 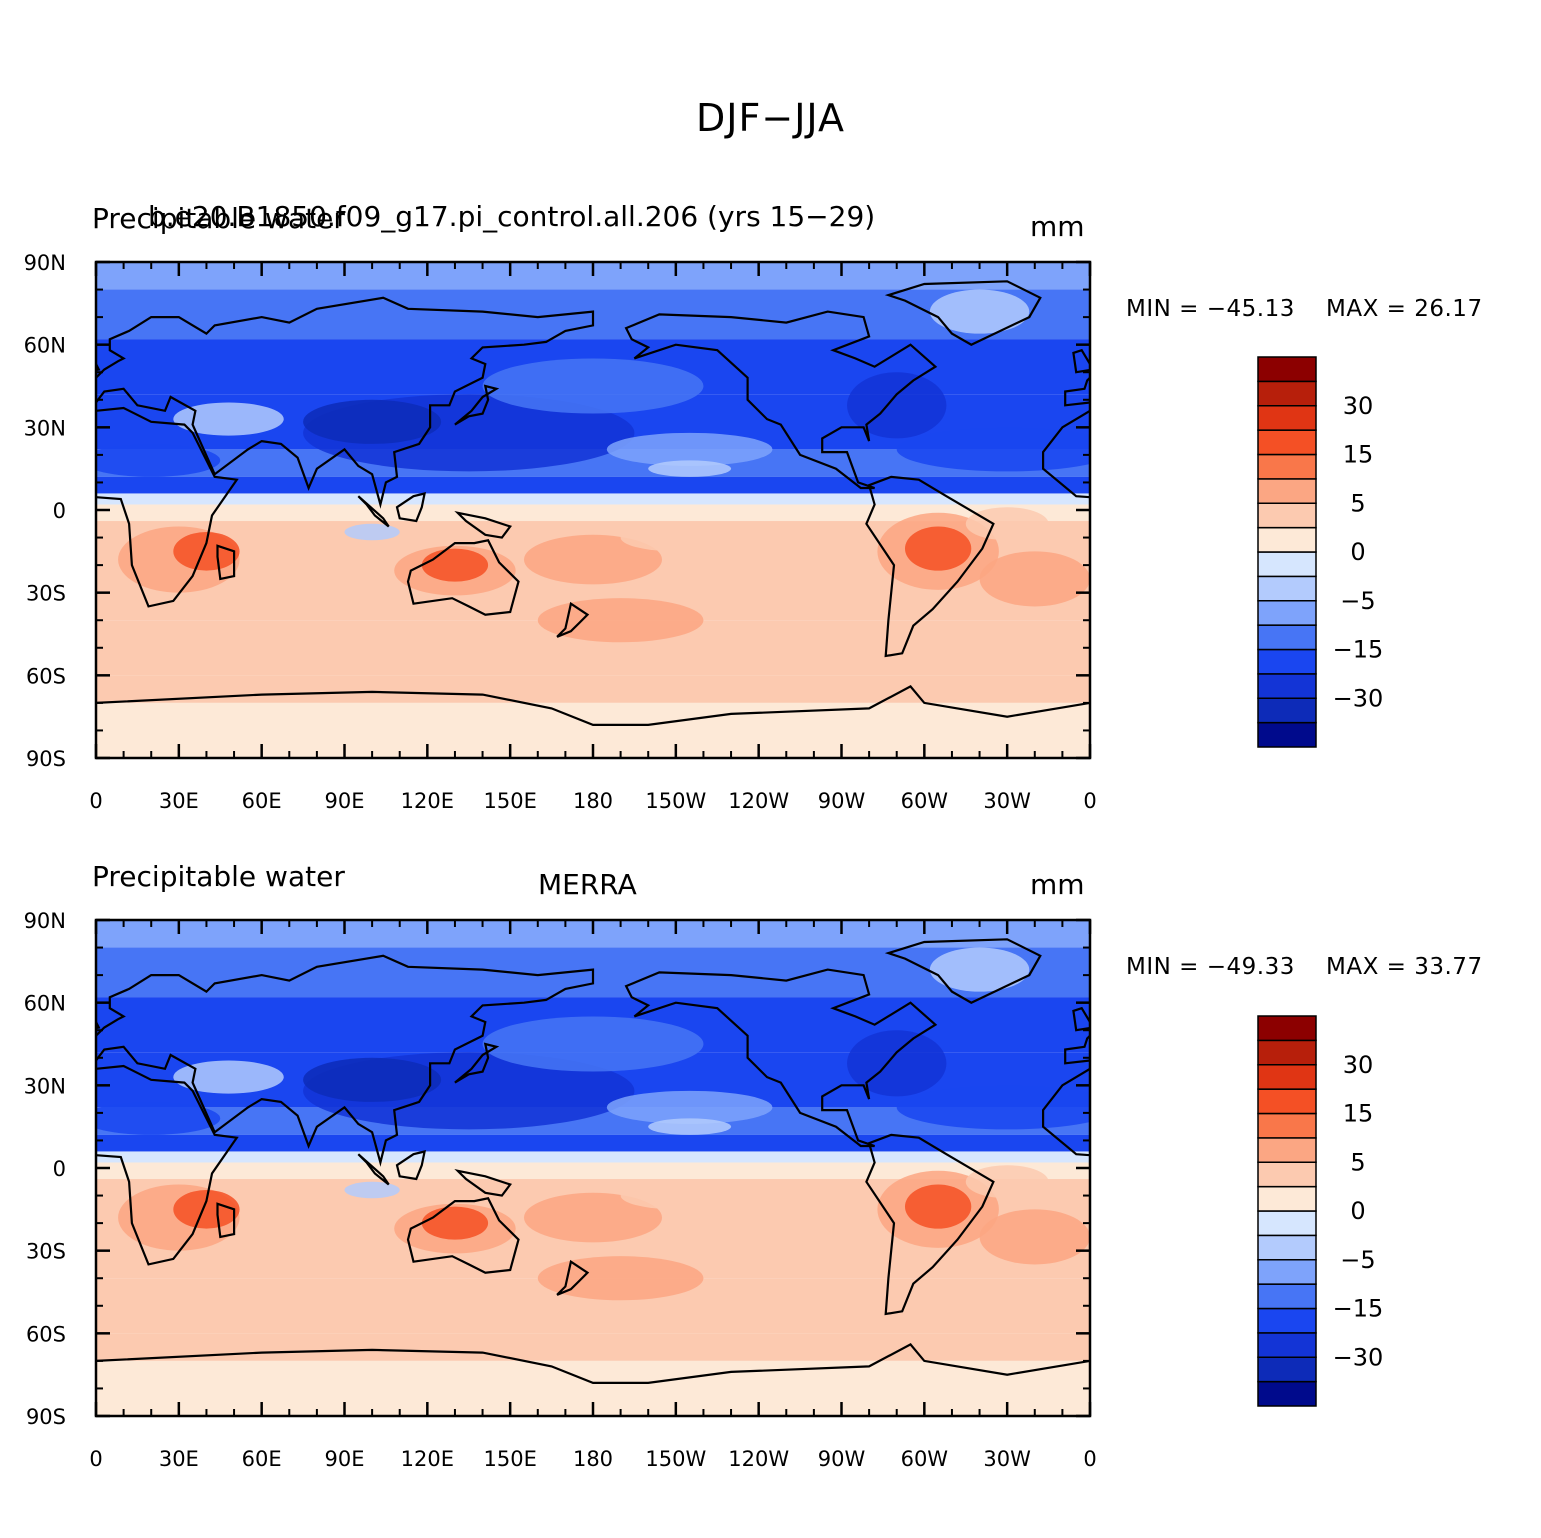 What do you see at coordinates (573, 619) in the screenshot?
I see `coastline-nz` at bounding box center [573, 619].